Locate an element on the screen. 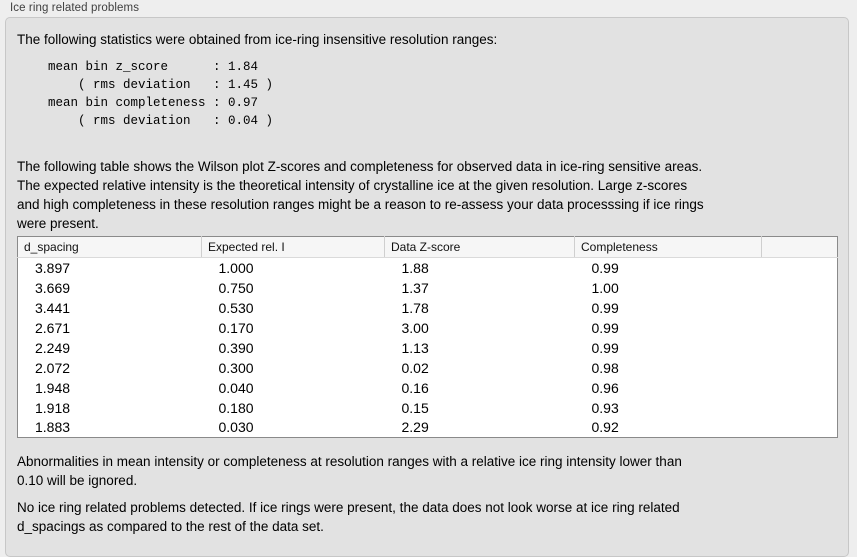  cell-data-z-score: 0.16 is located at coordinates (415, 387).